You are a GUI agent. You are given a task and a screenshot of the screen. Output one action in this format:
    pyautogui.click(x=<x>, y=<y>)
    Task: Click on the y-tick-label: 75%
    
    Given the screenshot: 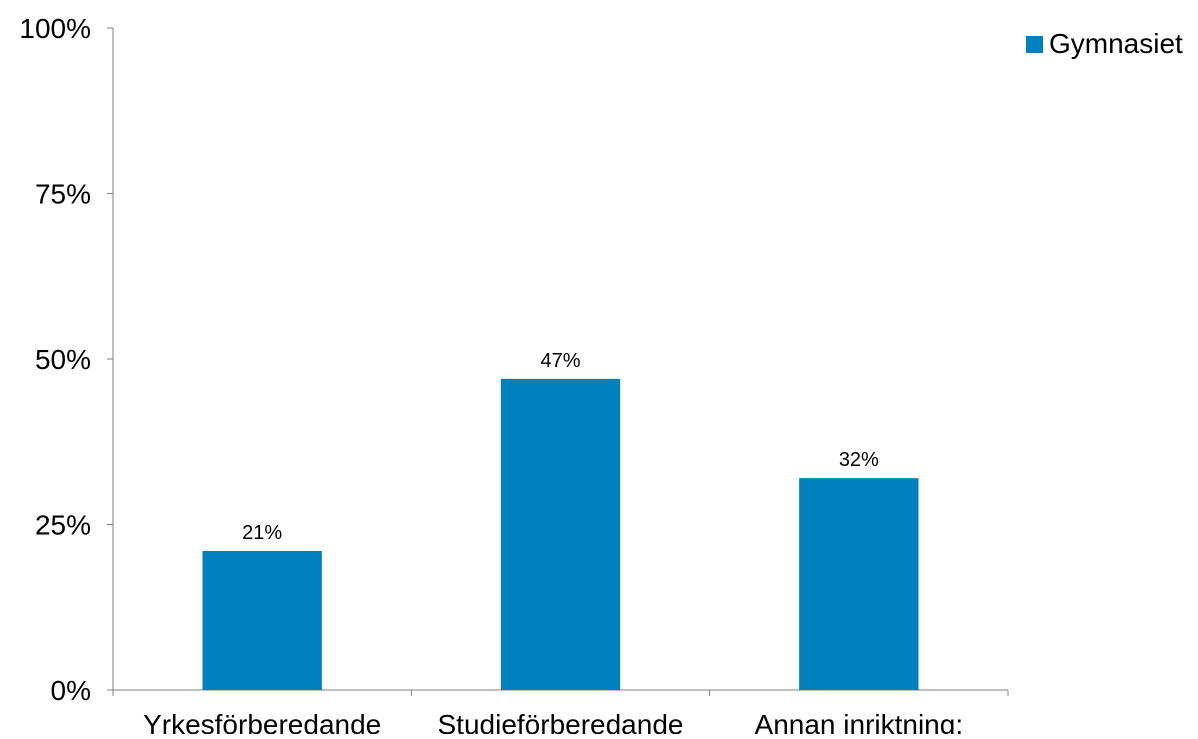 What is the action you would take?
    pyautogui.click(x=63, y=194)
    